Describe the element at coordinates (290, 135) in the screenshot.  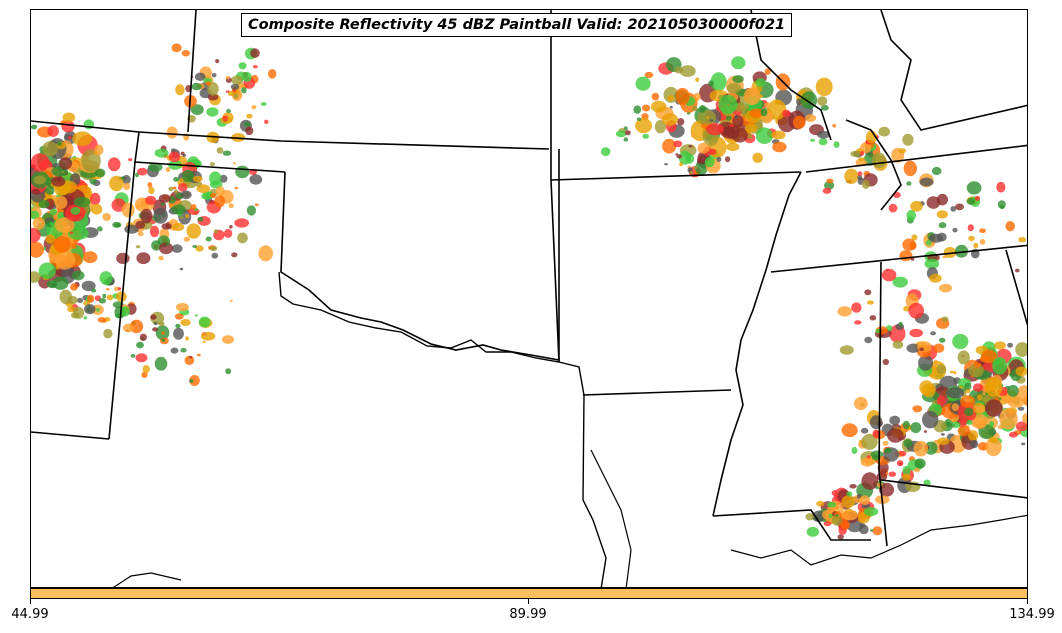
I see `state-border-ne-co` at that location.